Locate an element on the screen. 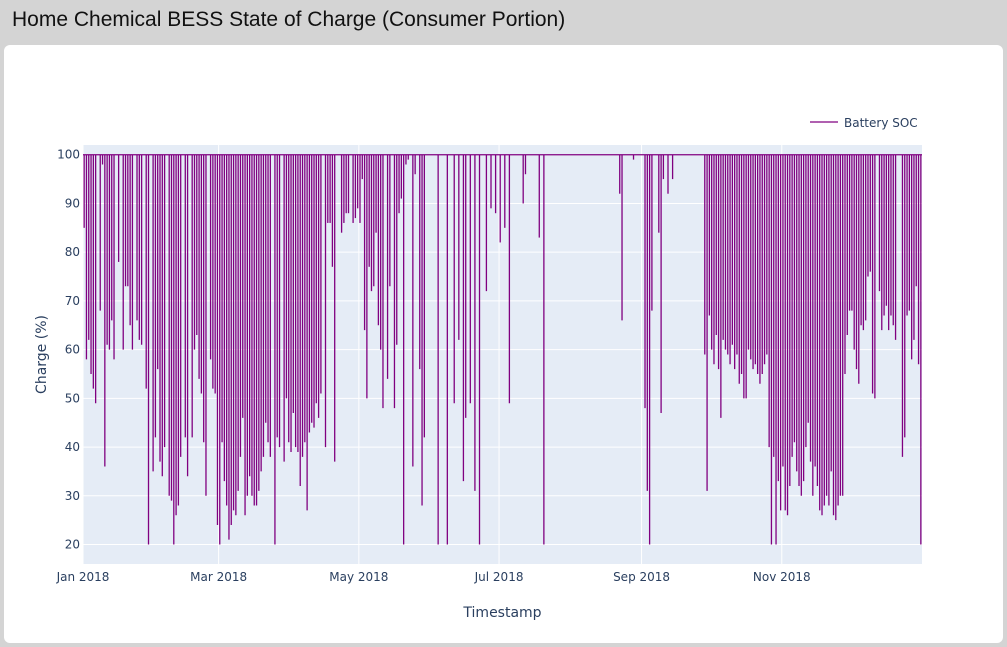 The width and height of the screenshot is (1007, 647). y-tick-label: 90 is located at coordinates (72, 203).